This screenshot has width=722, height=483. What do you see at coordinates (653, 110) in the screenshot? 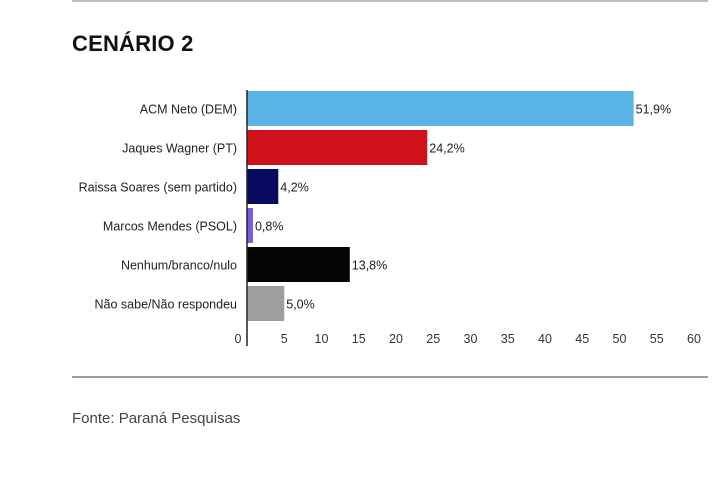
I see `data-label: 51,9%` at bounding box center [653, 110].